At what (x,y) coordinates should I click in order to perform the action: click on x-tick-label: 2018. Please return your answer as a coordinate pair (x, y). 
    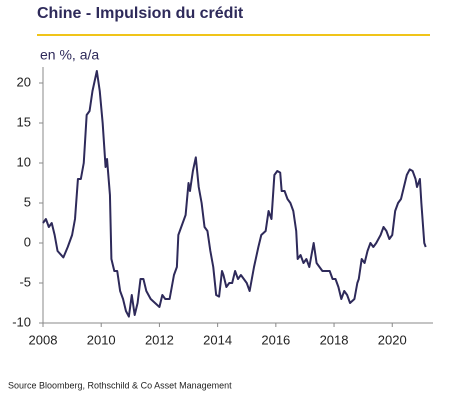
    Looking at the image, I should click on (334, 339).